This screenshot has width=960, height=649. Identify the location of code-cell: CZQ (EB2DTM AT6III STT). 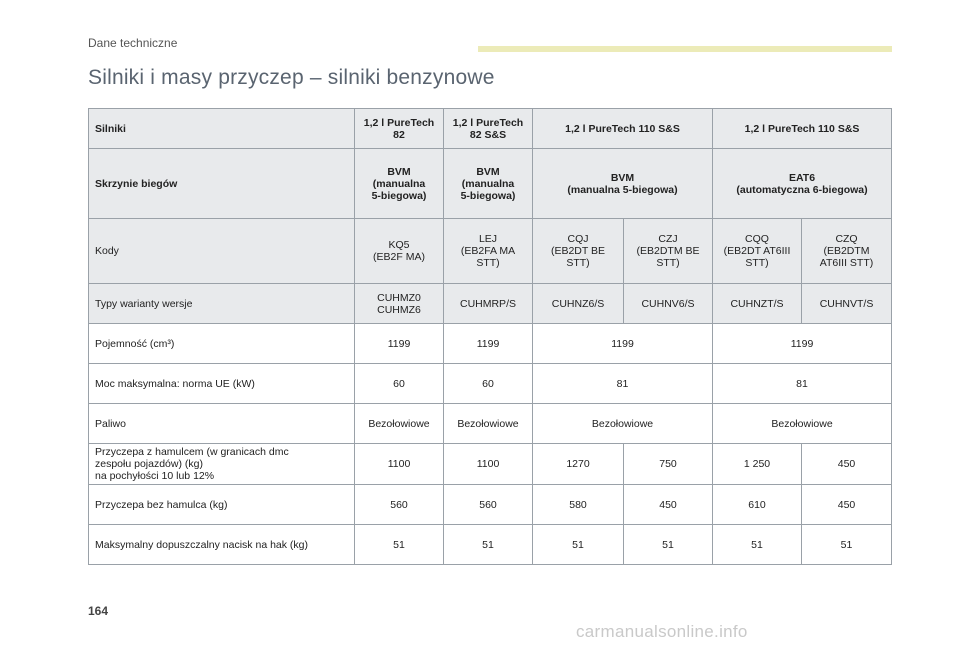
(847, 251).